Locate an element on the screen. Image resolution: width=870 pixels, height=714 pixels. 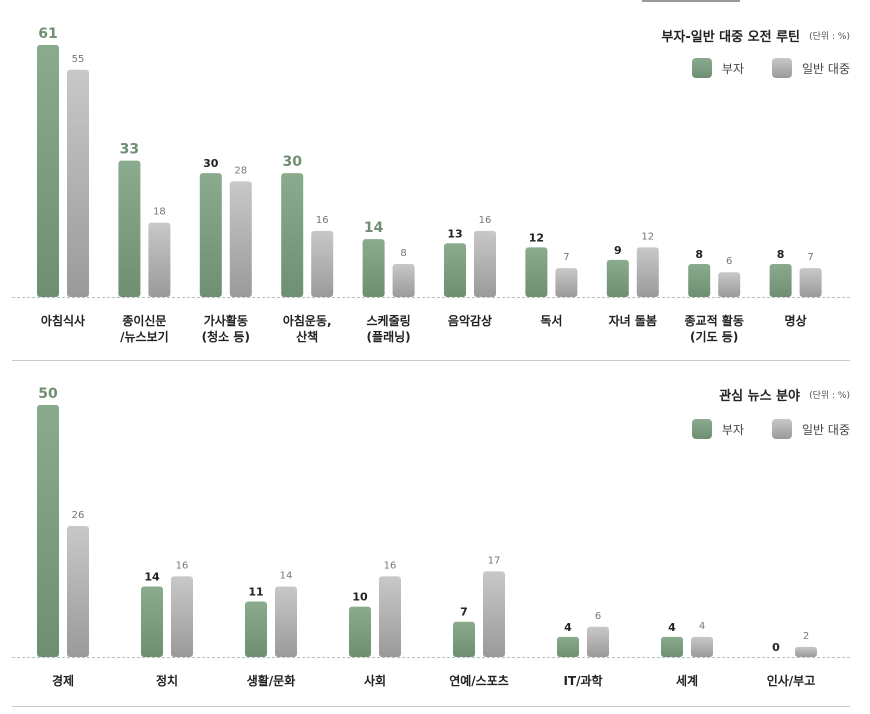
chart-title: 부자-일반 대중 오전 루틴 is located at coordinates (730, 37).